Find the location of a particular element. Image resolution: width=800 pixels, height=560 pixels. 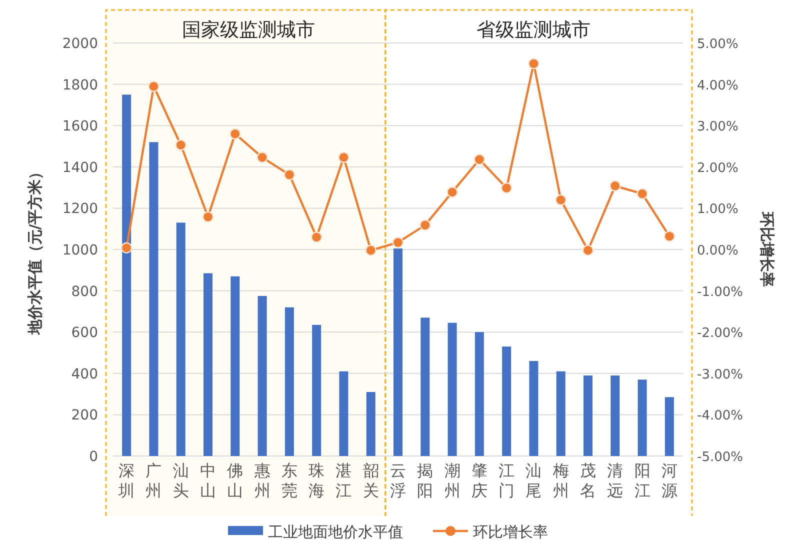

xtick-label: 佛山 is located at coordinates (235, 480).